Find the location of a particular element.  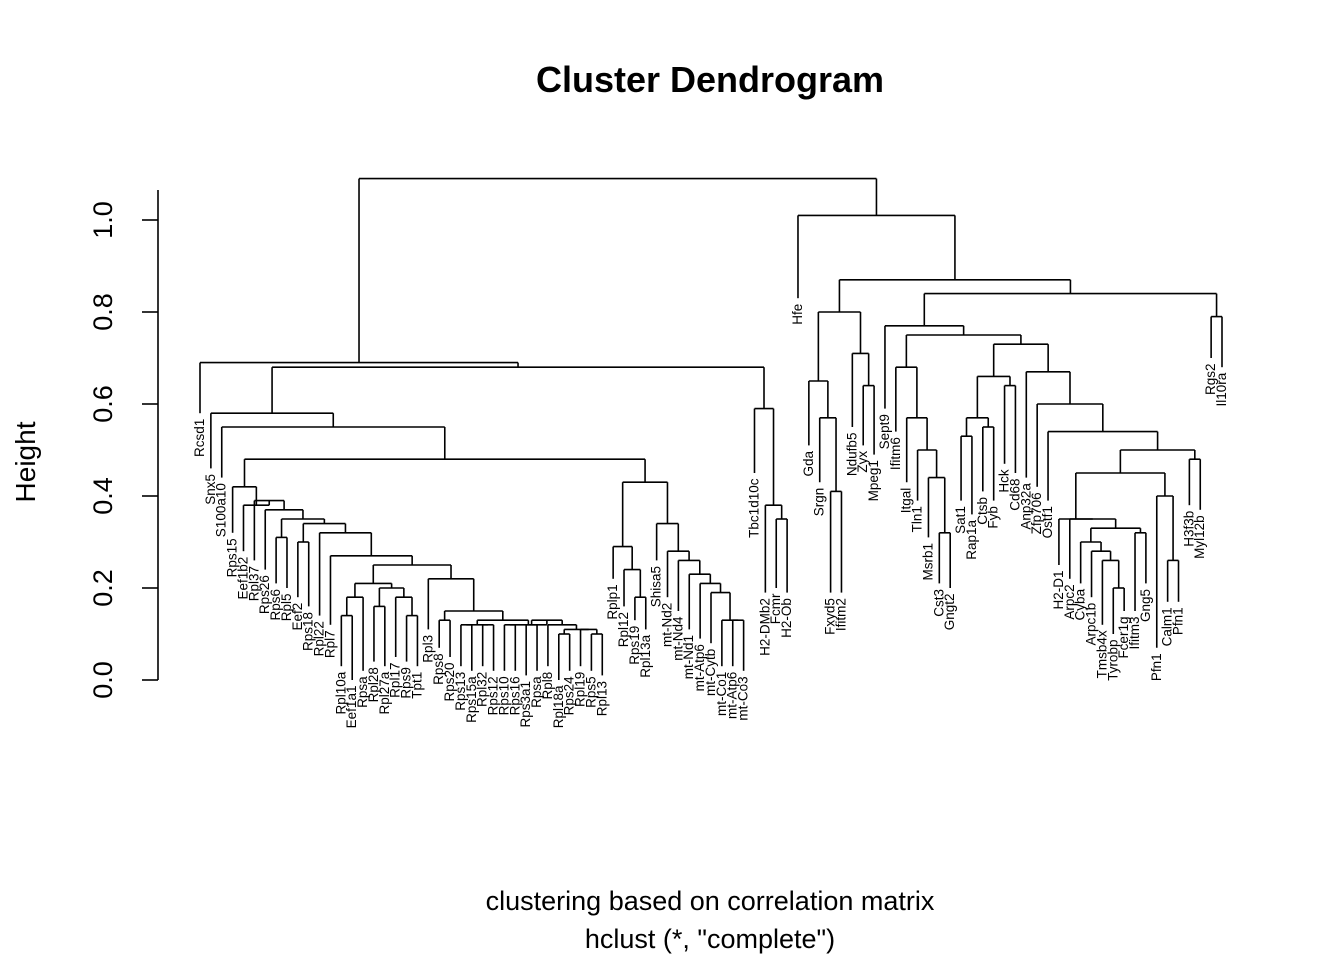

leaf-label: Ifitm3 is located at coordinates (1134, 633).